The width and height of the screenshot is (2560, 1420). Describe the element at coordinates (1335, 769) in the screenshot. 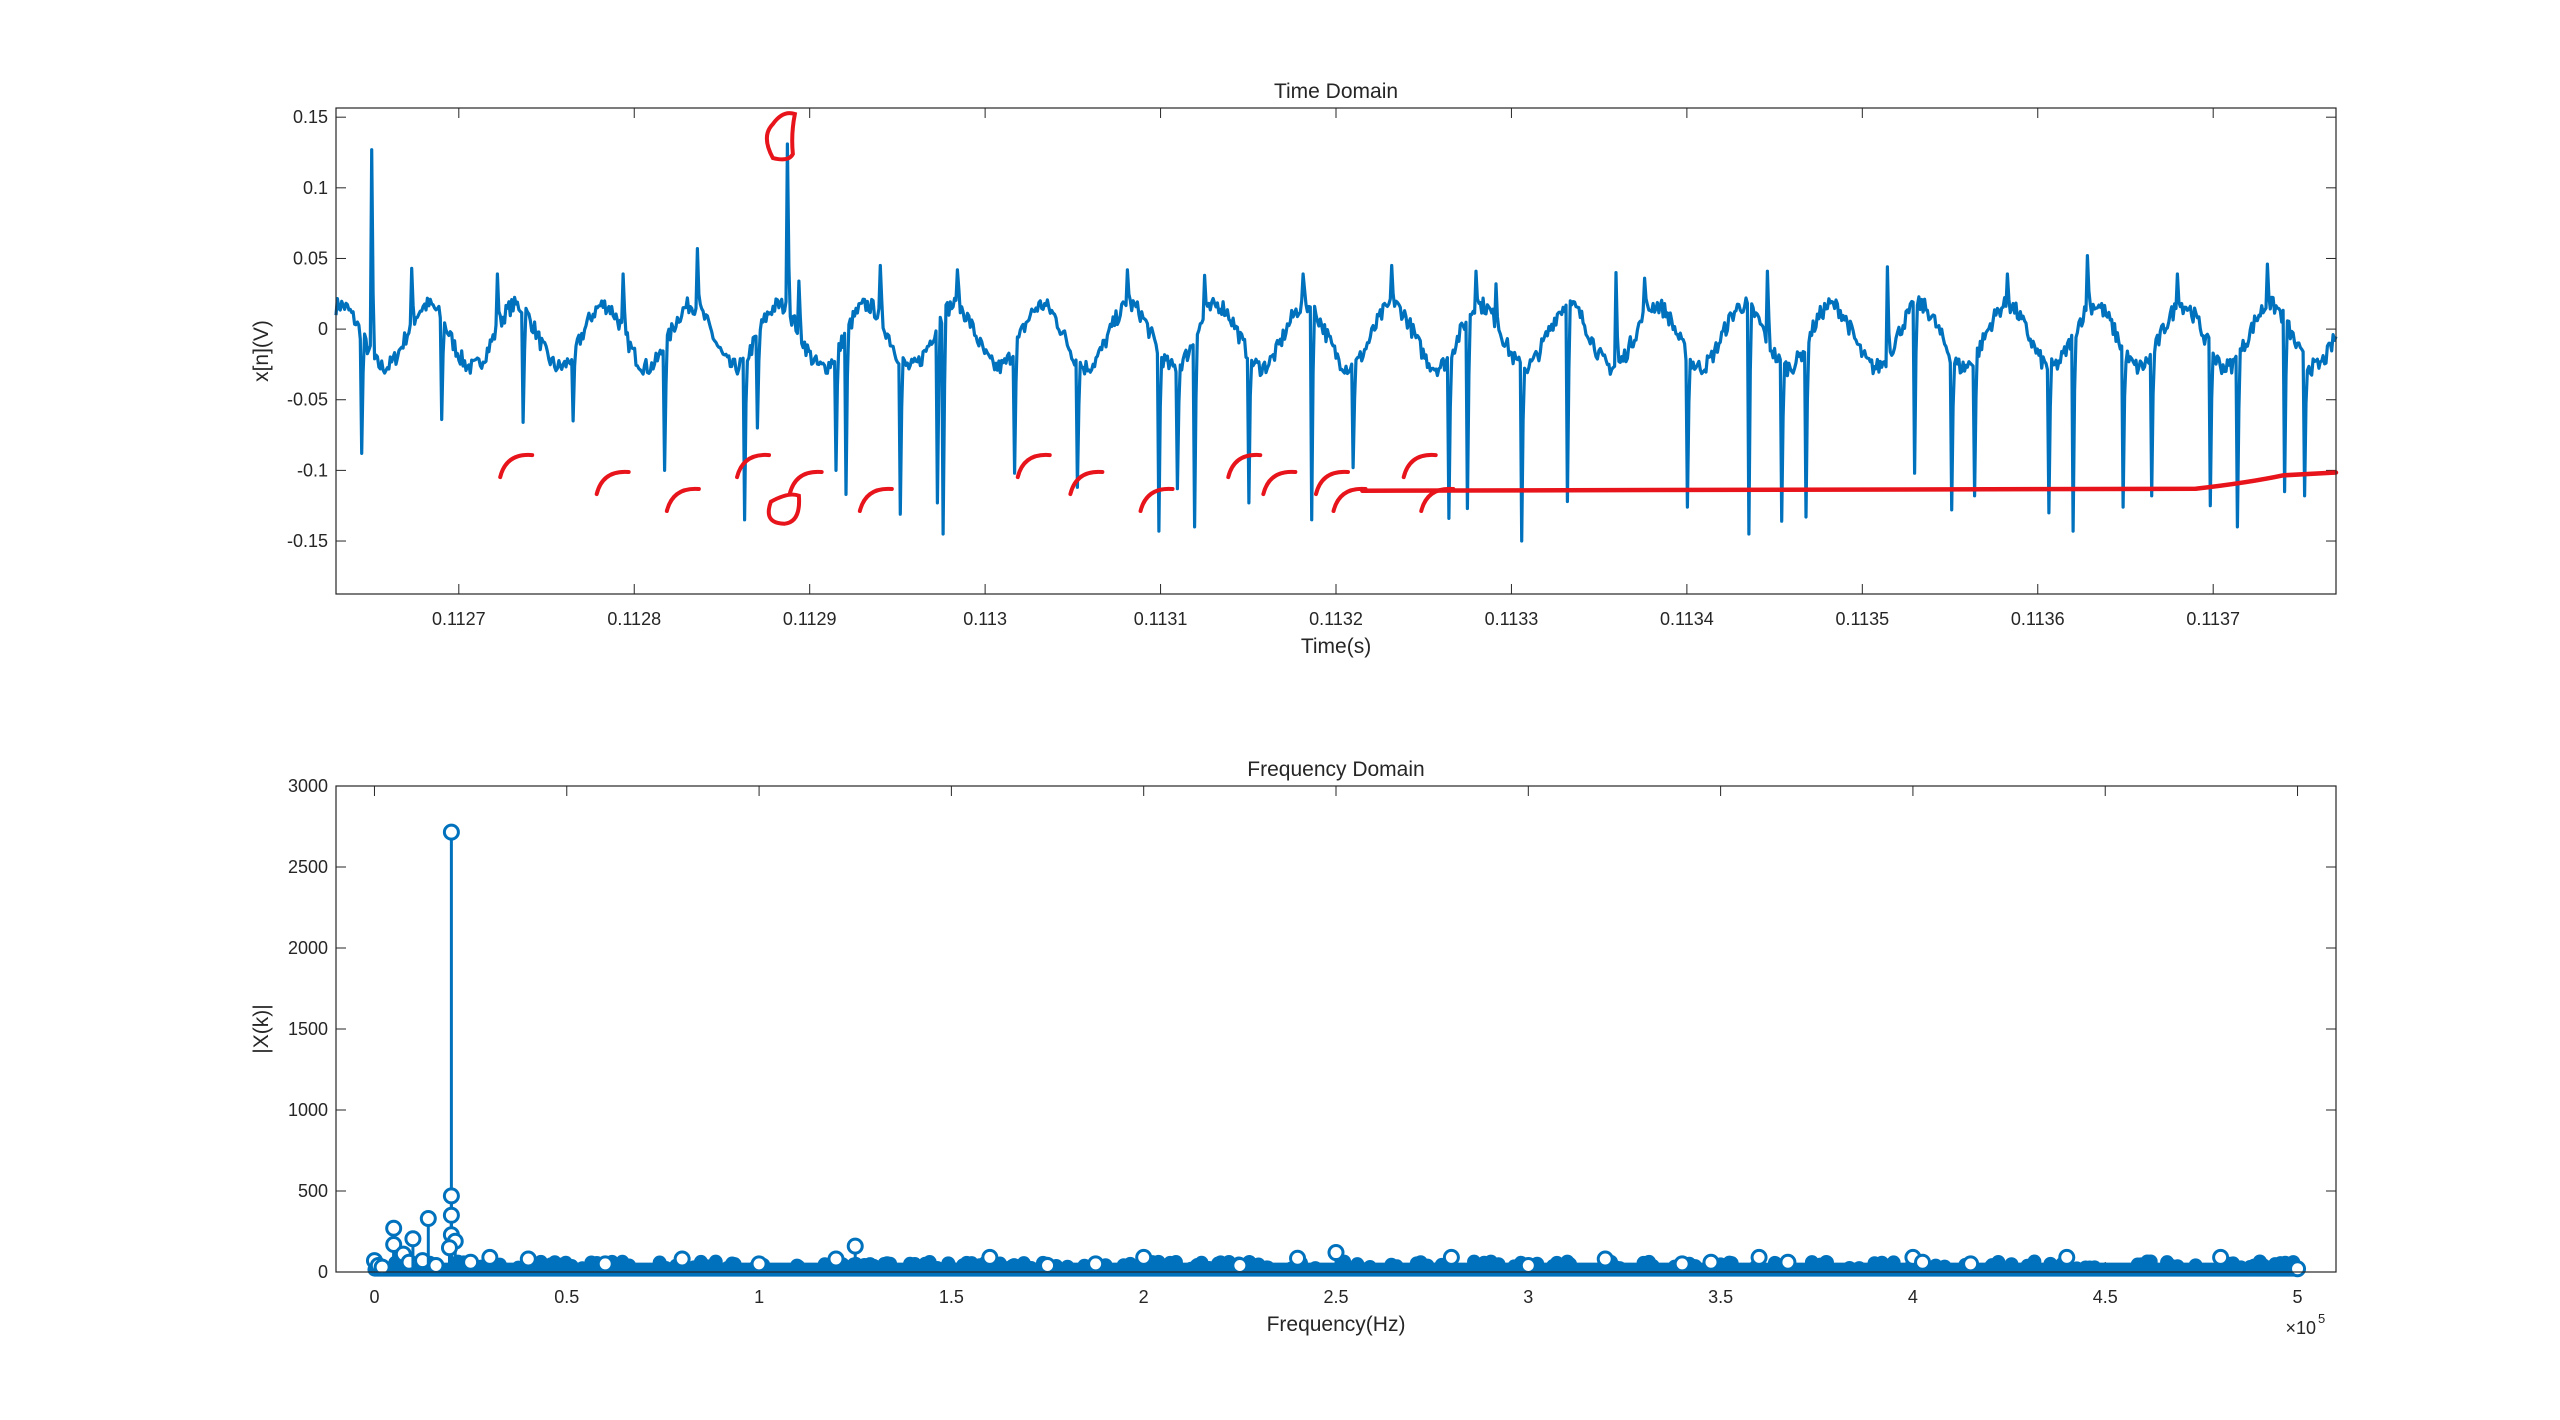

I see `freq-title: Frequency Domain` at that location.